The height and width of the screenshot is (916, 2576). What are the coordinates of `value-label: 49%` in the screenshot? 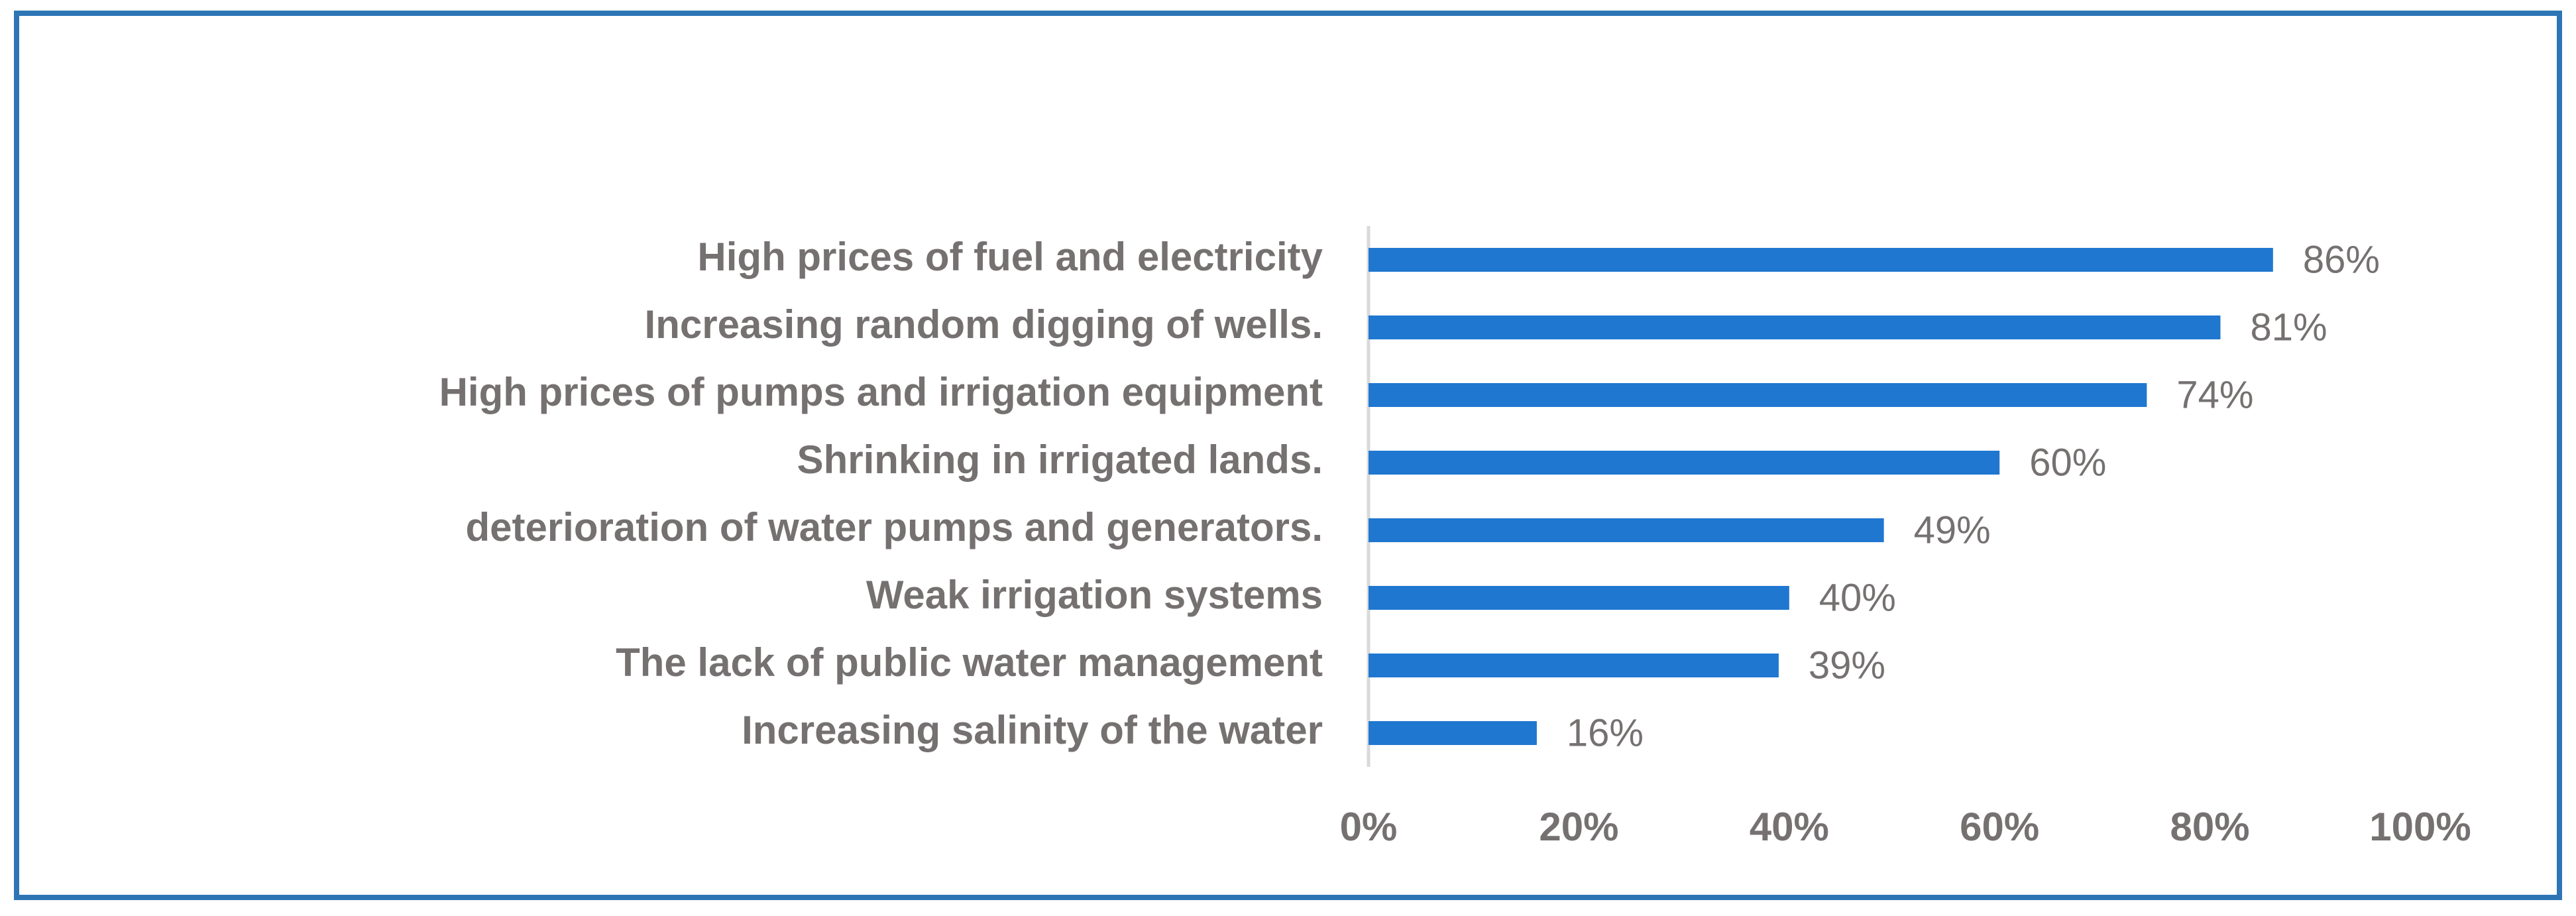 It's located at (1953, 529).